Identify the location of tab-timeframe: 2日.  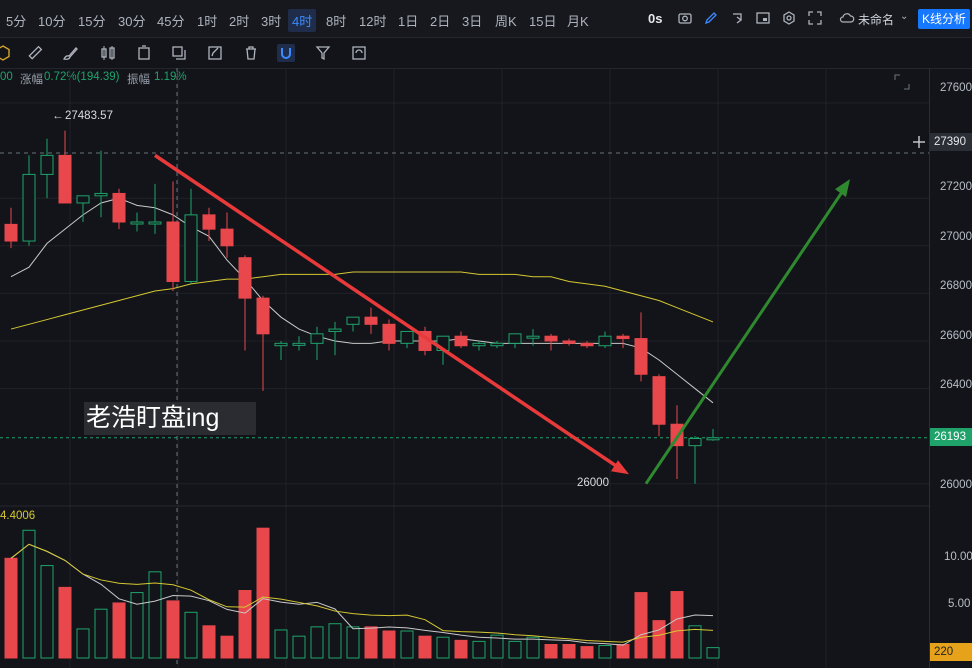
(440, 21).